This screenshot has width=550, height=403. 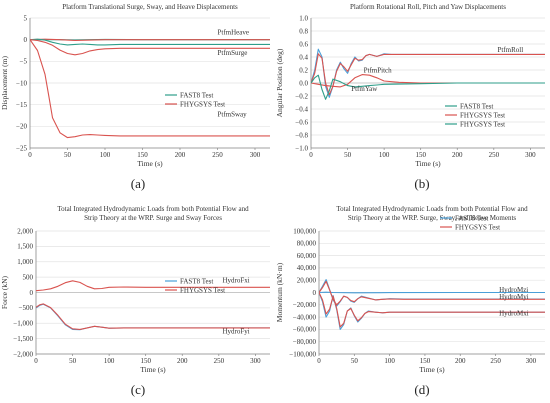 What do you see at coordinates (26, 308) in the screenshot?
I see `y-tick-label: −500` at bounding box center [26, 308].